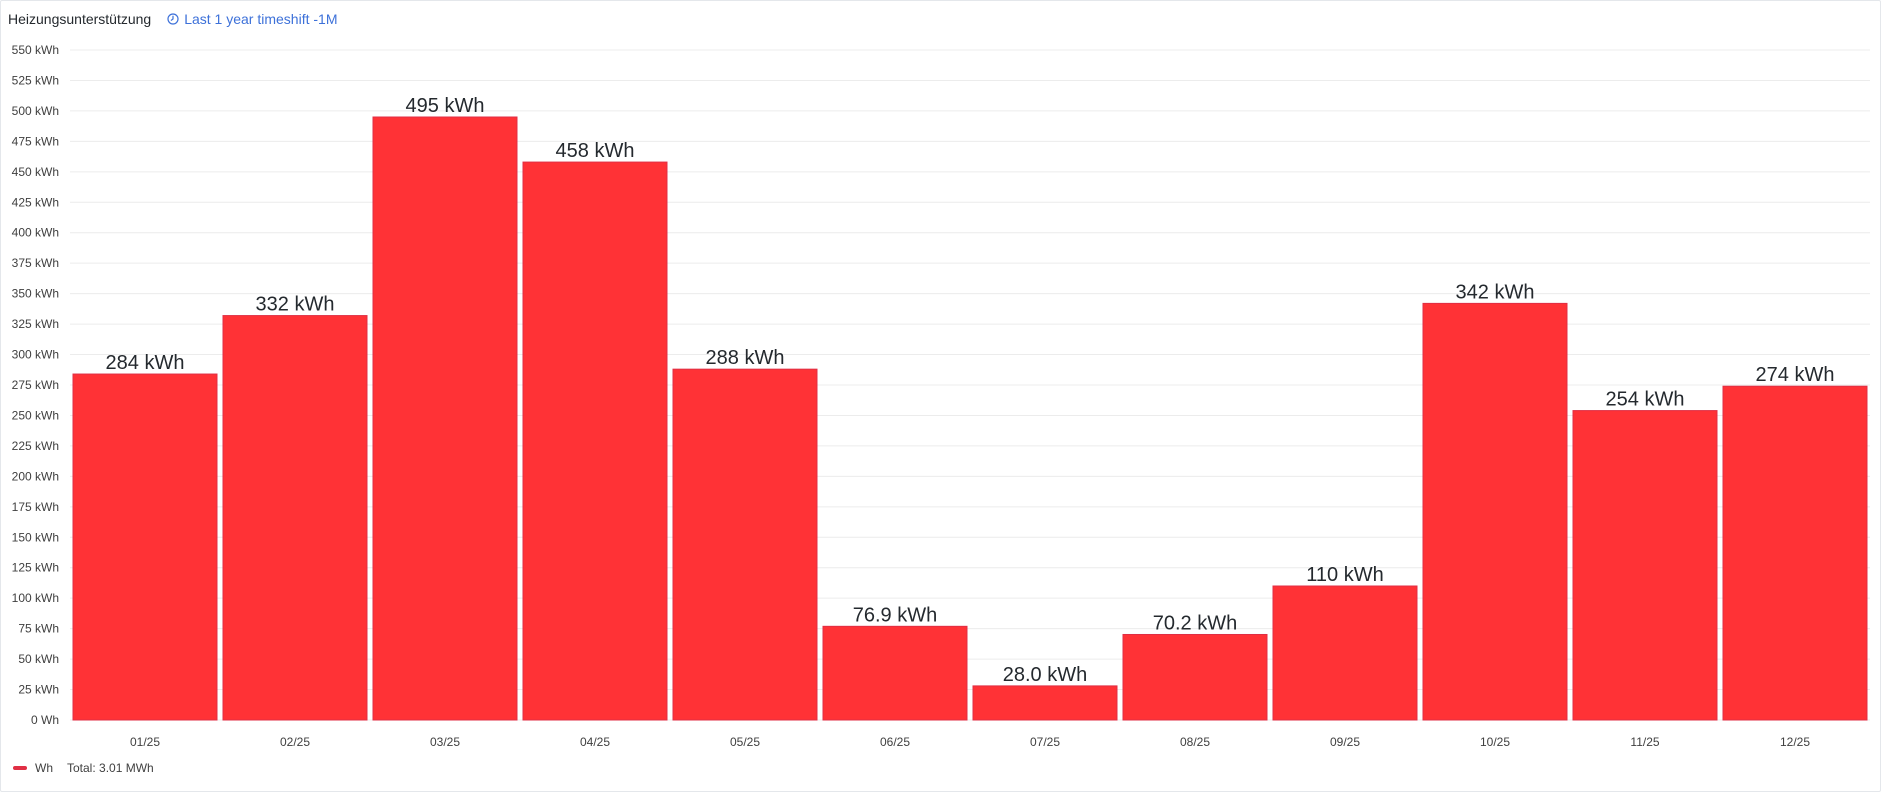 Image resolution: width=1883 pixels, height=794 pixels. I want to click on x-tick-label: 02/25, so click(295, 742).